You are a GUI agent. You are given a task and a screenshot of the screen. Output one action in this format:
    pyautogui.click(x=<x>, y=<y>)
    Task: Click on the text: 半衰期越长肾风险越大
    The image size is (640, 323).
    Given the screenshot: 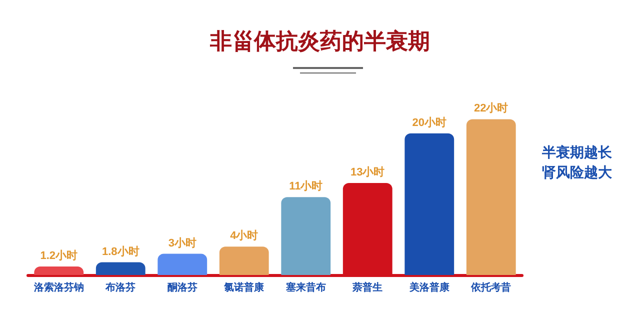 What is the action you would take?
    pyautogui.click(x=577, y=162)
    